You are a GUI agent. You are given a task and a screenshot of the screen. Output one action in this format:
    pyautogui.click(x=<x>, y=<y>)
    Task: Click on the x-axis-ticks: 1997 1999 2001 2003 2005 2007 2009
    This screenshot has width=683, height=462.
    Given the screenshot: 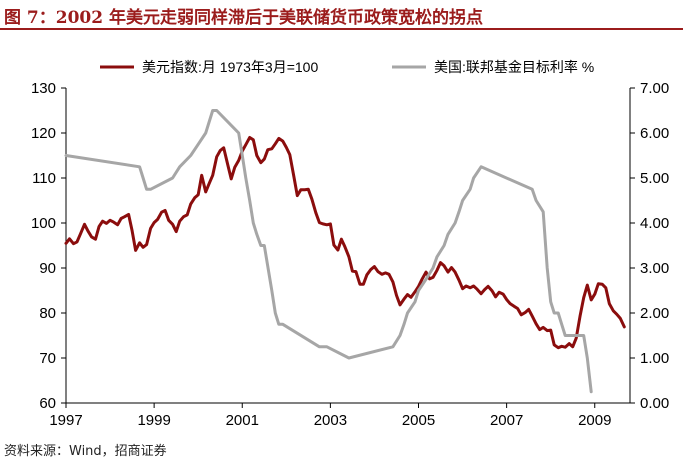 What is the action you would take?
    pyautogui.click(x=330, y=416)
    